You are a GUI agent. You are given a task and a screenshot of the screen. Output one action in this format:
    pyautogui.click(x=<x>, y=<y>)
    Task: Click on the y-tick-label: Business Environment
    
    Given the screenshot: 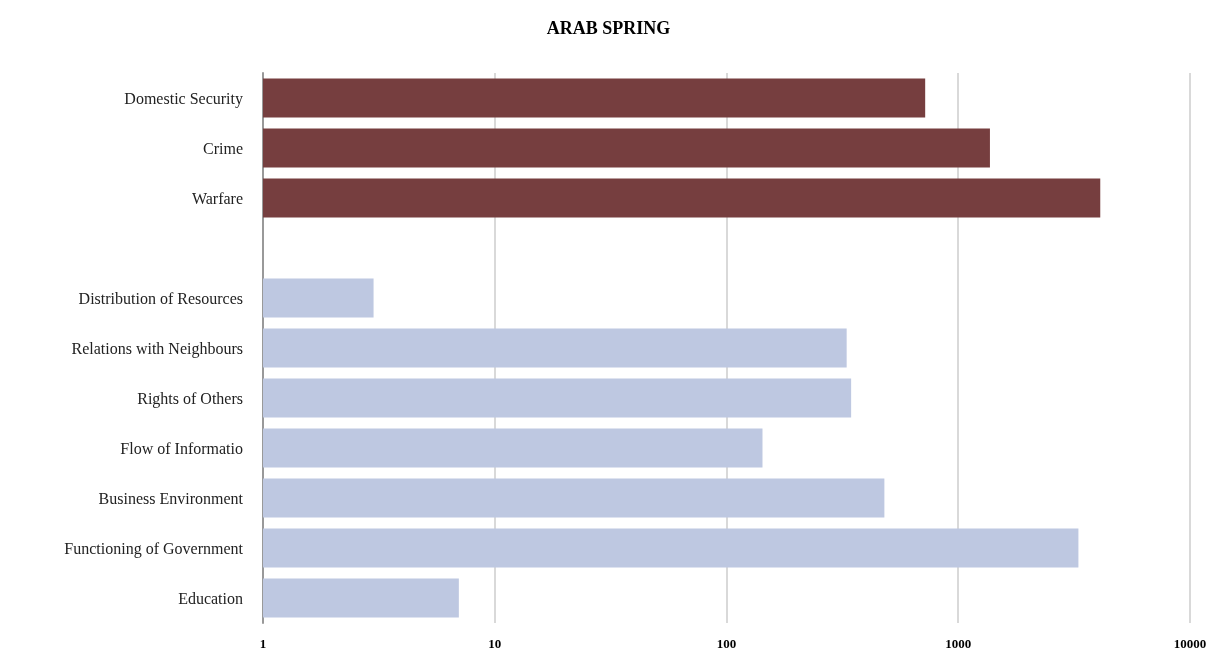 What is the action you would take?
    pyautogui.click(x=171, y=498)
    